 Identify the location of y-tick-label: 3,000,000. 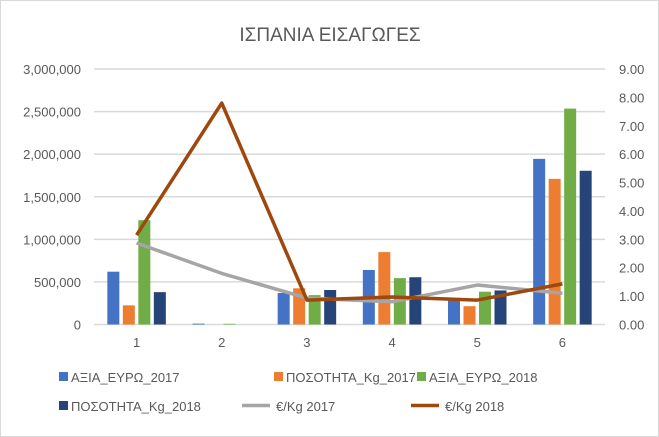
(52, 69).